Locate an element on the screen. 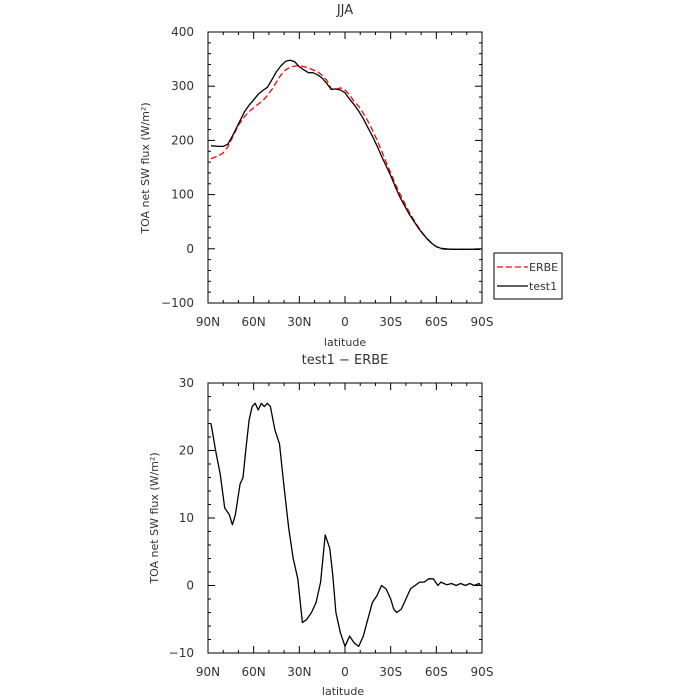 The height and width of the screenshot is (700, 700). bottom-y-tick-label: 30 is located at coordinates (186, 383).